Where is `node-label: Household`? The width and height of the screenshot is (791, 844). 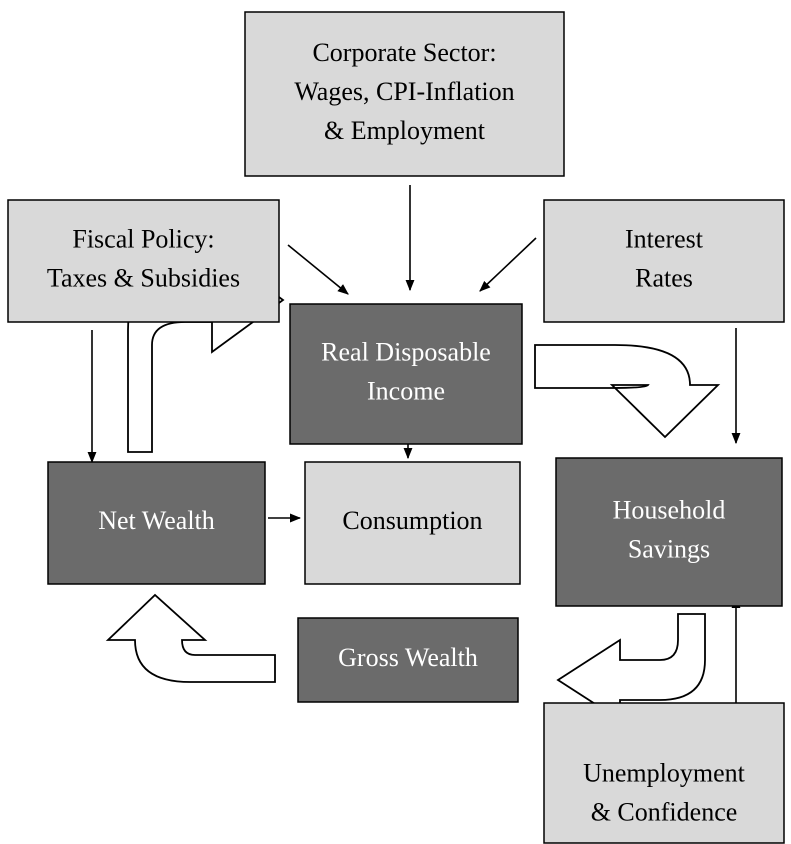
node-label: Household is located at coordinates (669, 509).